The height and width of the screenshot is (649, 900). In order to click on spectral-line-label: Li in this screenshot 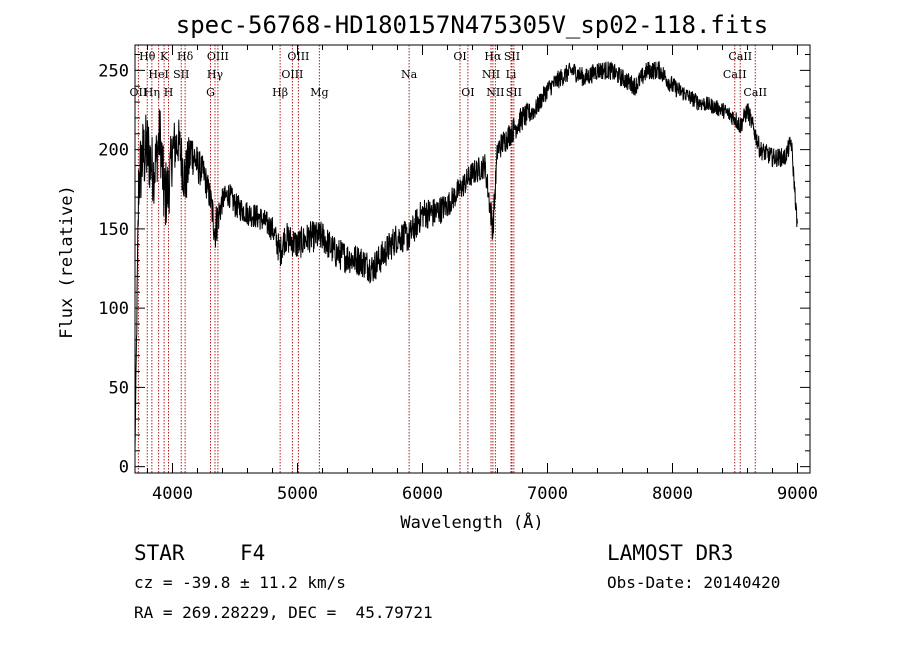, I will do `click(511, 74)`.